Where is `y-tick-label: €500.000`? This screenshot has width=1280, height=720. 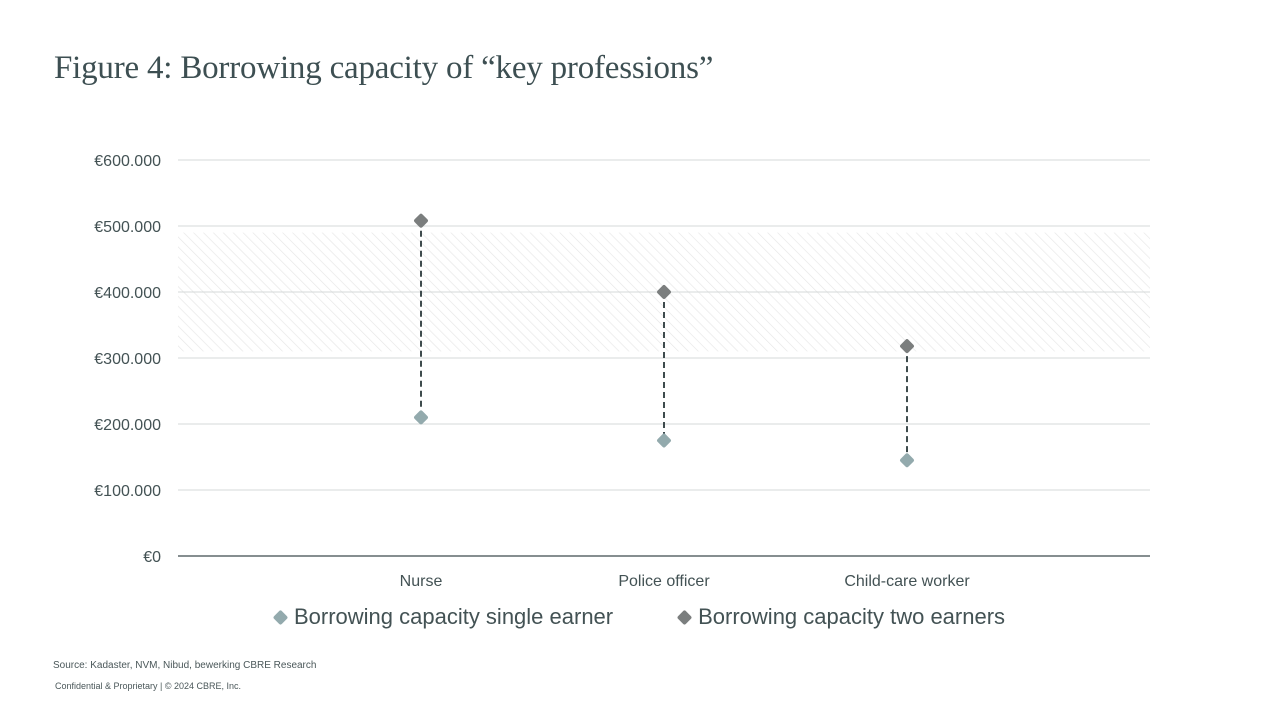
y-tick-label: €500.000 is located at coordinates (127, 227).